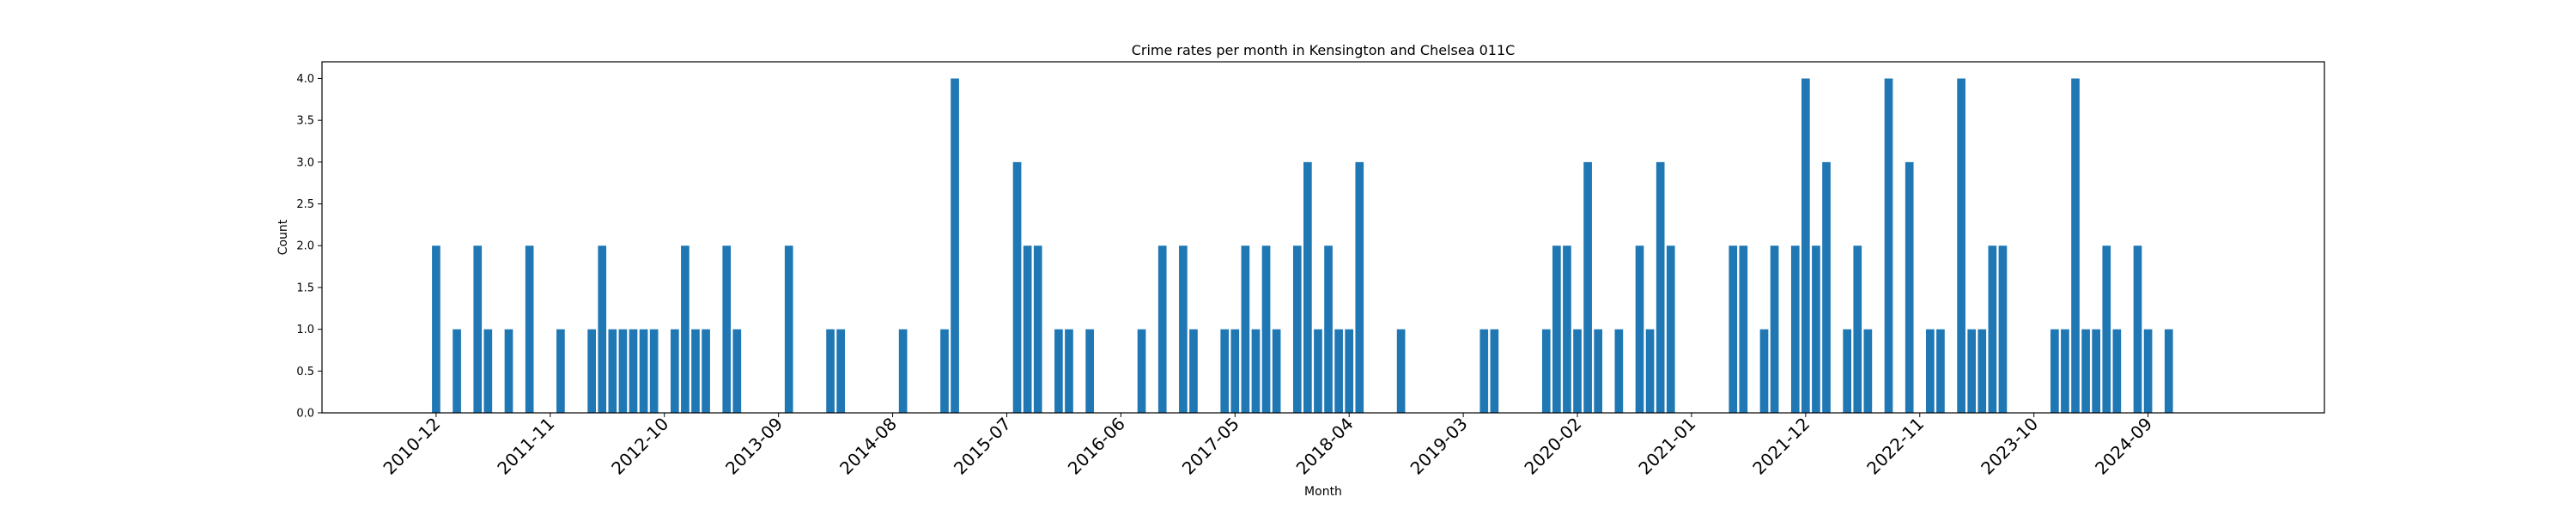 The width and height of the screenshot is (2576, 515). What do you see at coordinates (1553, 446) in the screenshot?
I see `x-tick-label: 2020-02` at bounding box center [1553, 446].